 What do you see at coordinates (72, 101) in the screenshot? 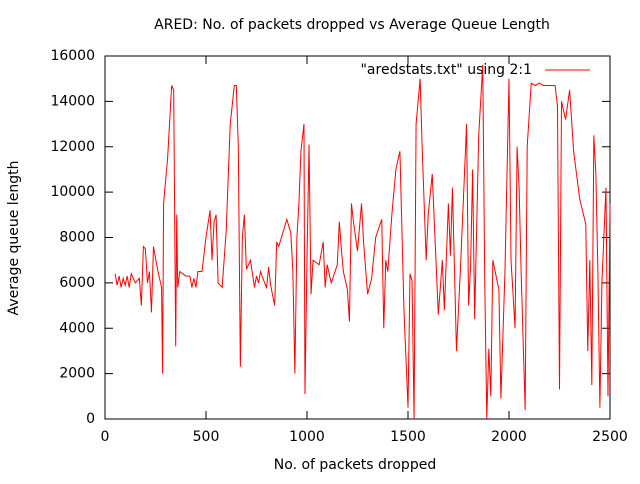
I see `y-tick-label: 14000` at bounding box center [72, 101].